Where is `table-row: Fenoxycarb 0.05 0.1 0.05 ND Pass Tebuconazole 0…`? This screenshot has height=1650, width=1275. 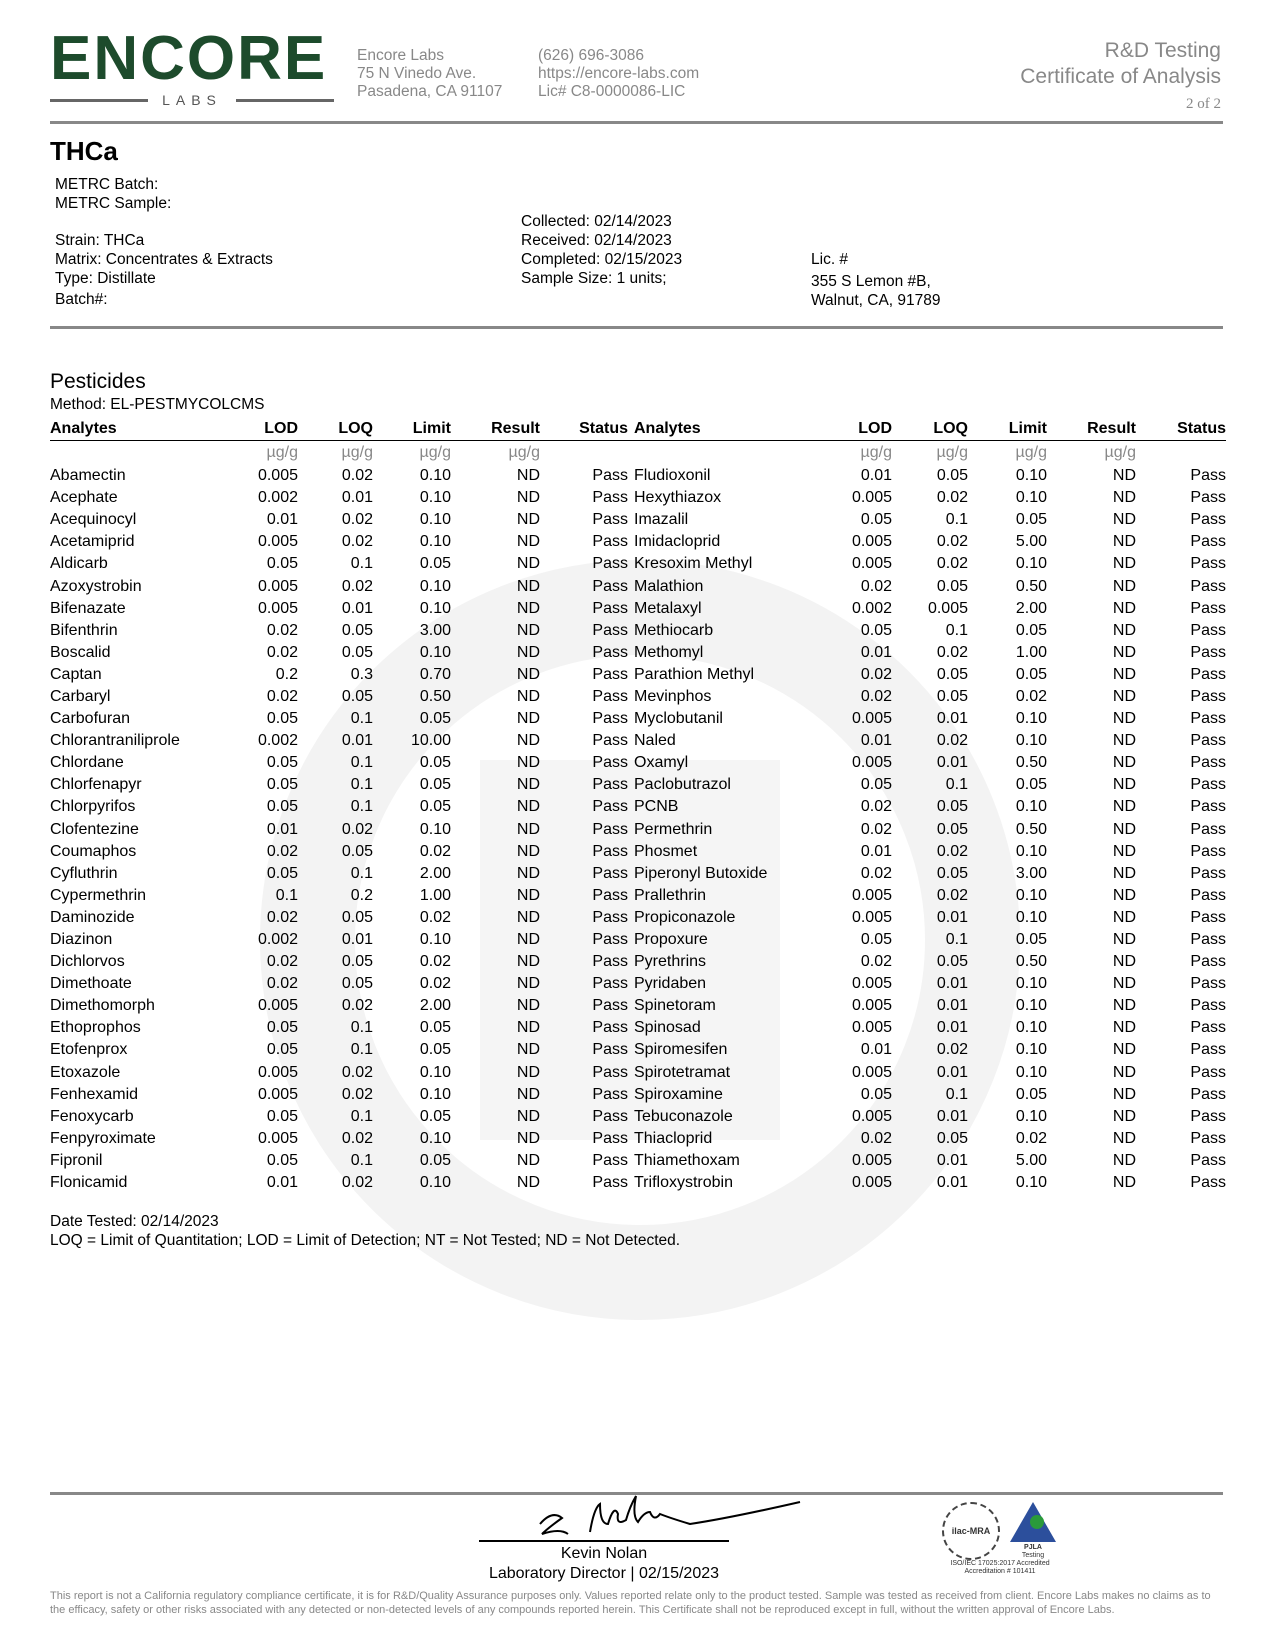
table-row: Fenoxycarb 0.05 0.1 0.05 ND Pass Tebuconazole 0… is located at coordinates (638, 1117).